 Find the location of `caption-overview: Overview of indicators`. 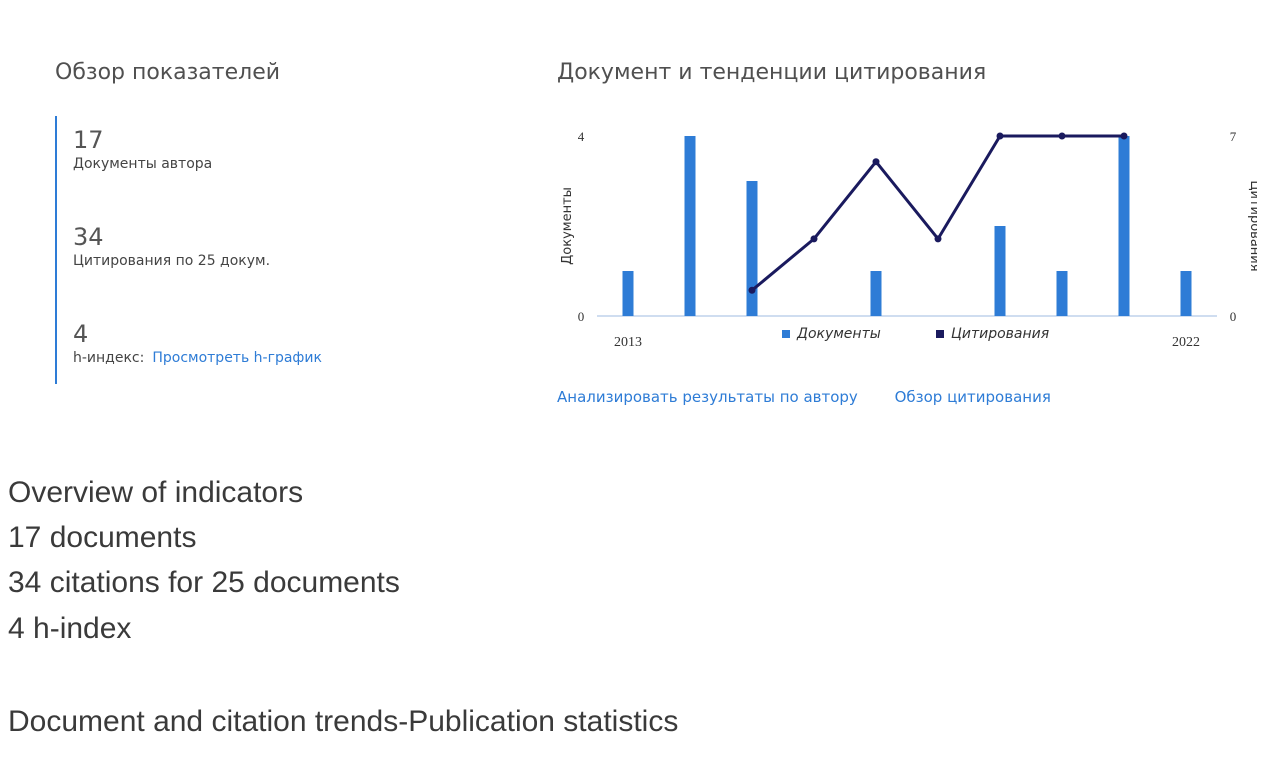

caption-overview: Overview of indicators is located at coordinates (156, 492).